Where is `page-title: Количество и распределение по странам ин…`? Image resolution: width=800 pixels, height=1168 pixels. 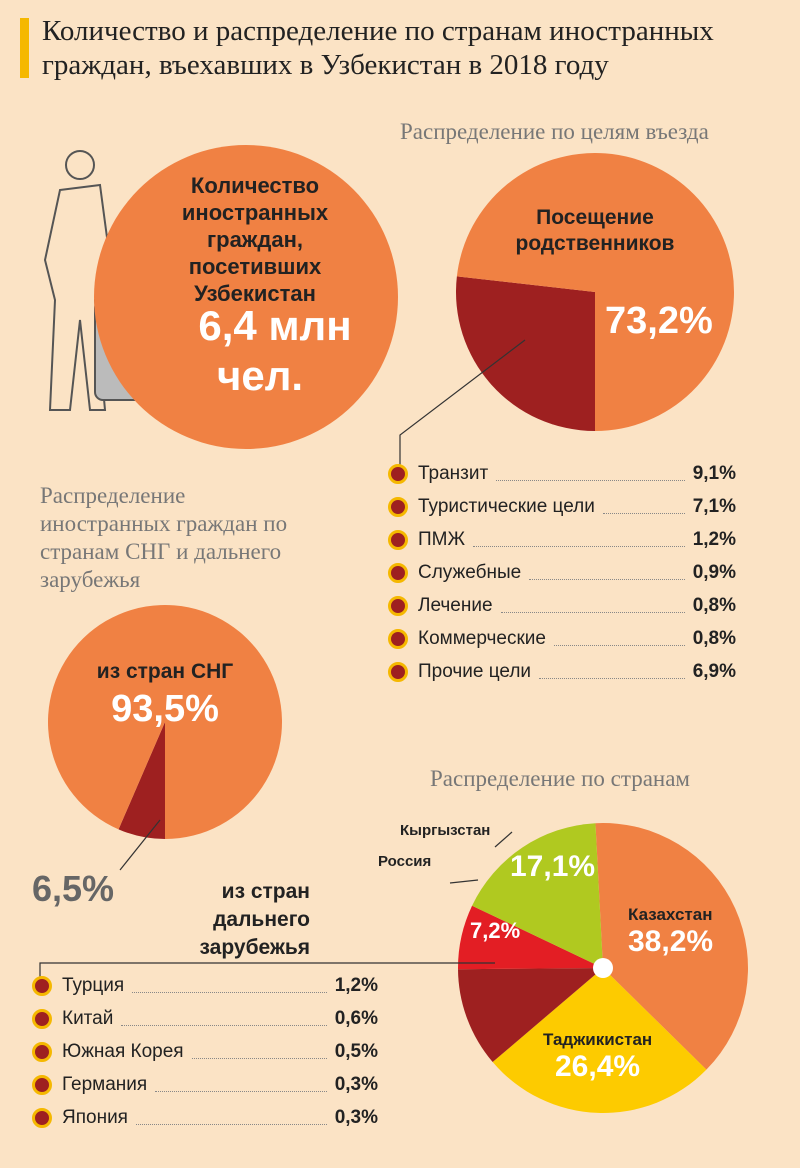 page-title: Количество и распределение по странам ин… is located at coordinates (378, 48).